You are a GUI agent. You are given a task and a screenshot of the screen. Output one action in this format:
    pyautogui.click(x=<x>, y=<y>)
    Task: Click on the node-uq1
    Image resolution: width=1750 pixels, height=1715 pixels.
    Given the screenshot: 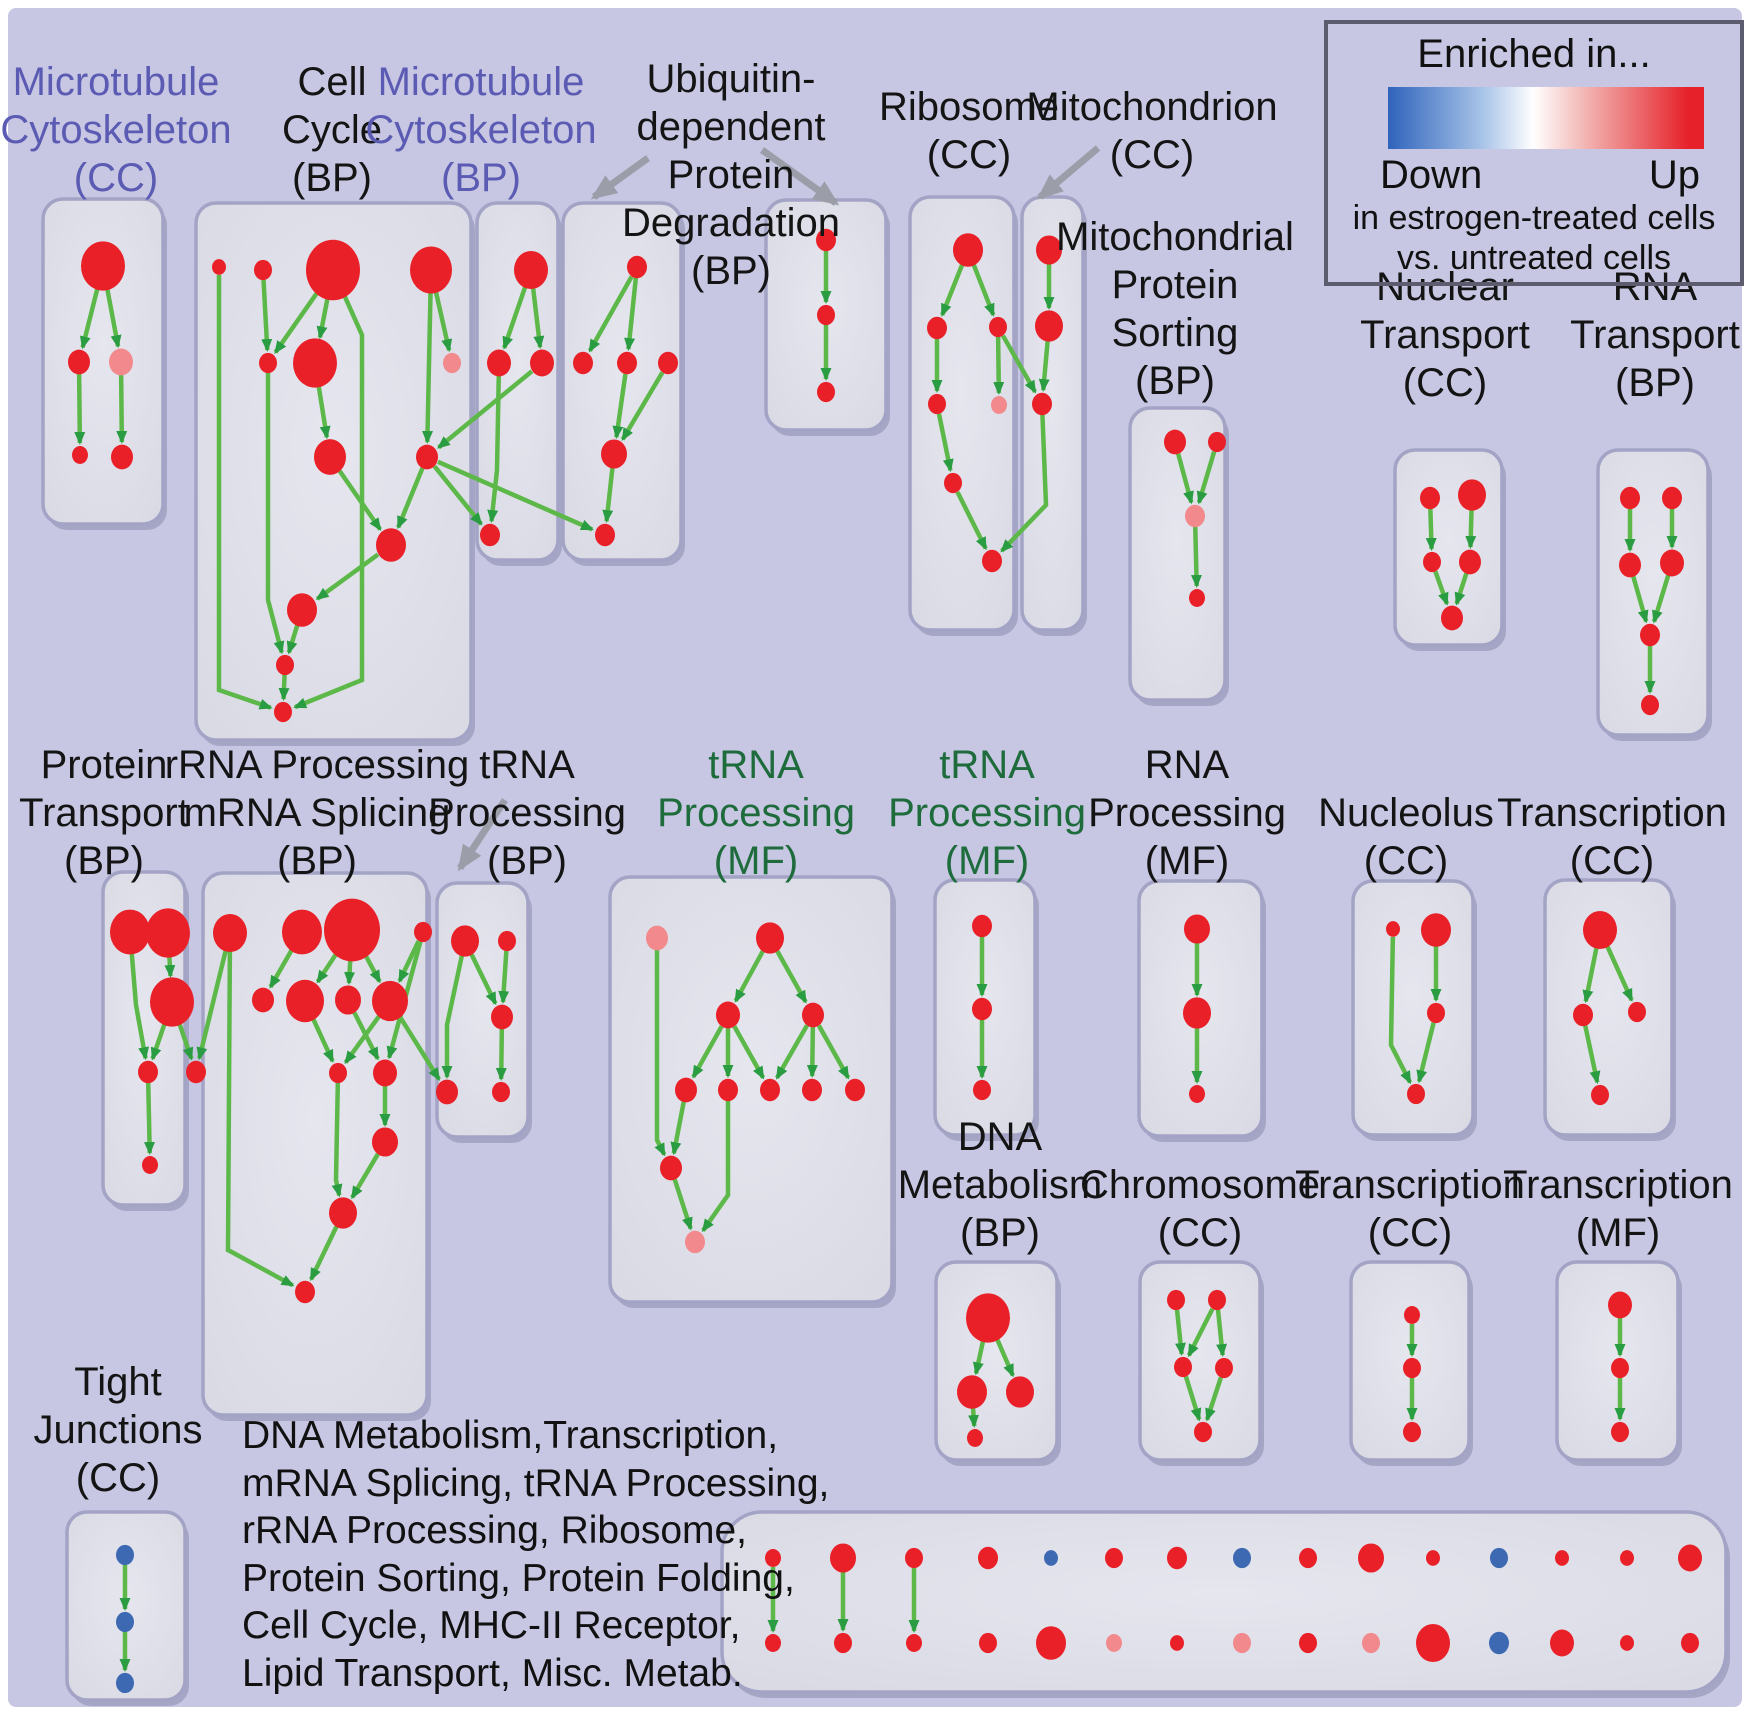 What is the action you would take?
    pyautogui.click(x=826, y=240)
    